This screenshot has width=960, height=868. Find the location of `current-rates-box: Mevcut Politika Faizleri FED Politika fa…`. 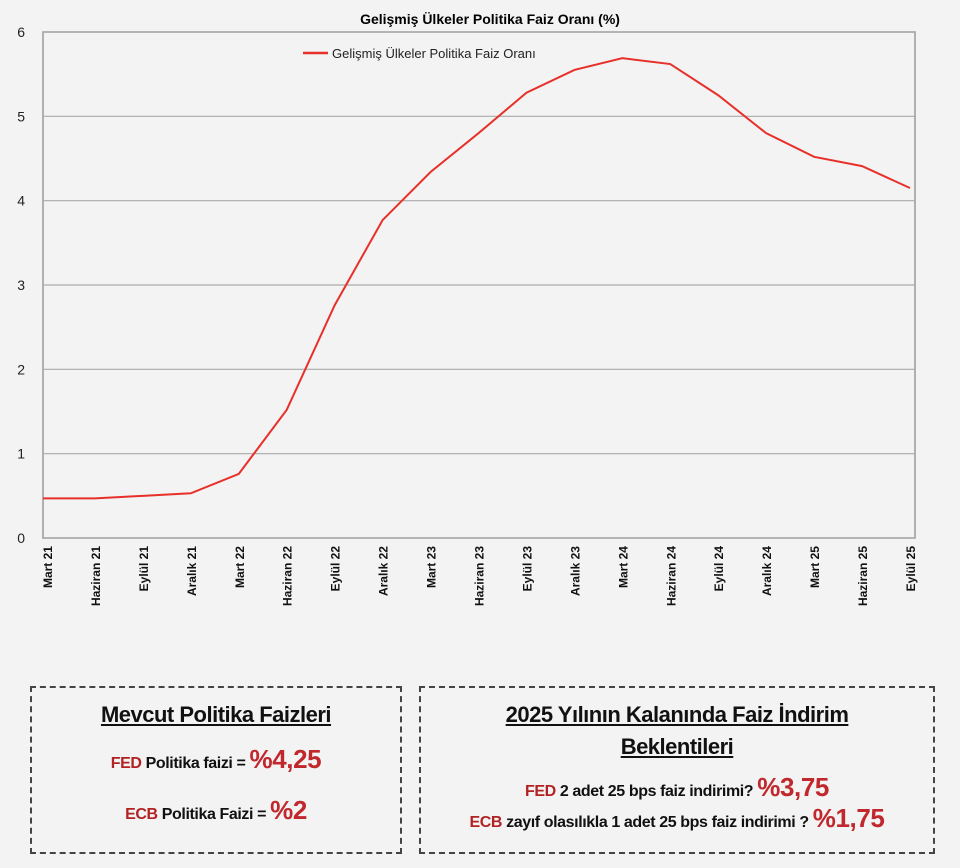

current-rates-box: Mevcut Politika Faizleri FED Politika fa… is located at coordinates (216, 770).